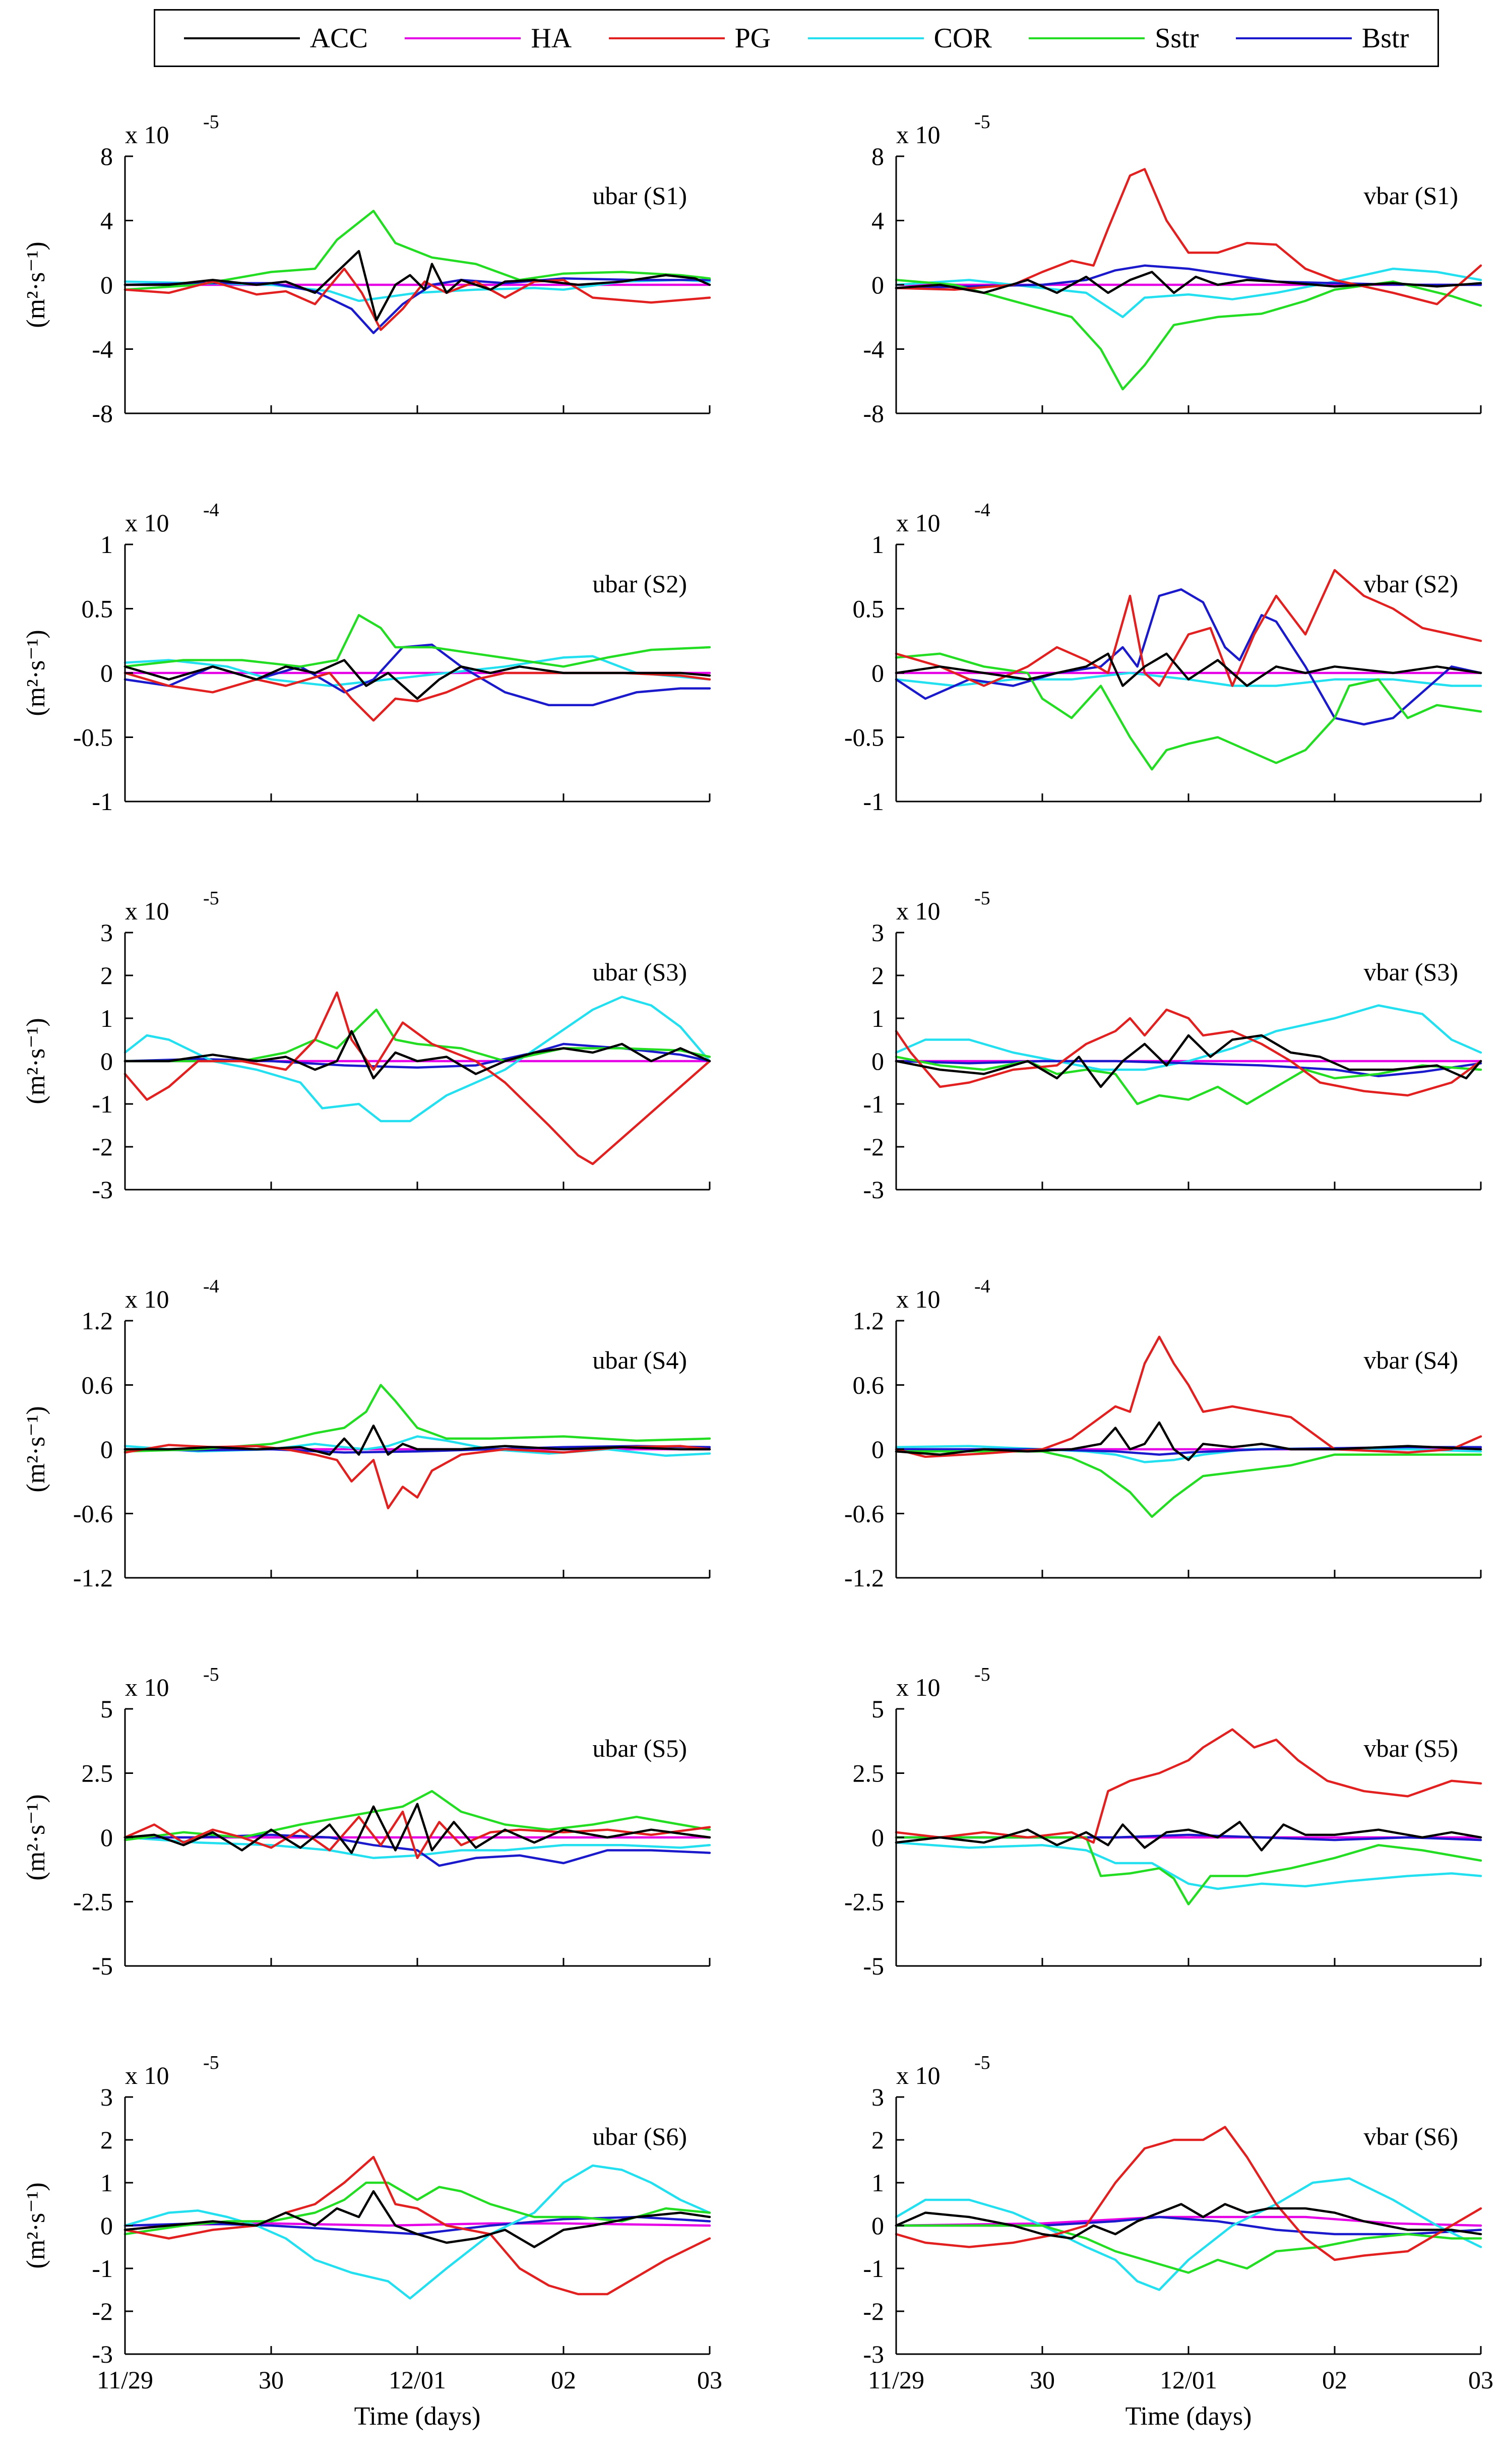  I want to click on y-tick-label: 2.5, so click(97, 1773).